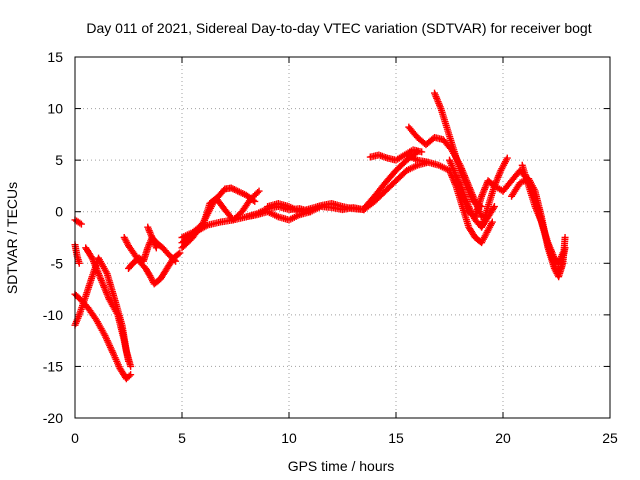  I want to click on y-tick-label: 15, so click(55, 57).